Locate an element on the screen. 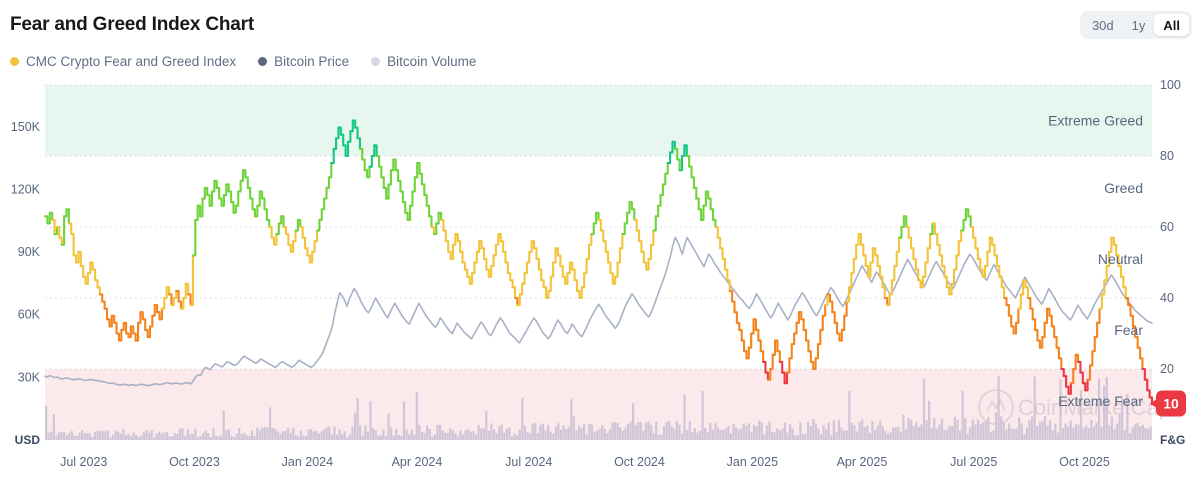  range-toggle-group: 30d 1y All is located at coordinates (1135, 25).